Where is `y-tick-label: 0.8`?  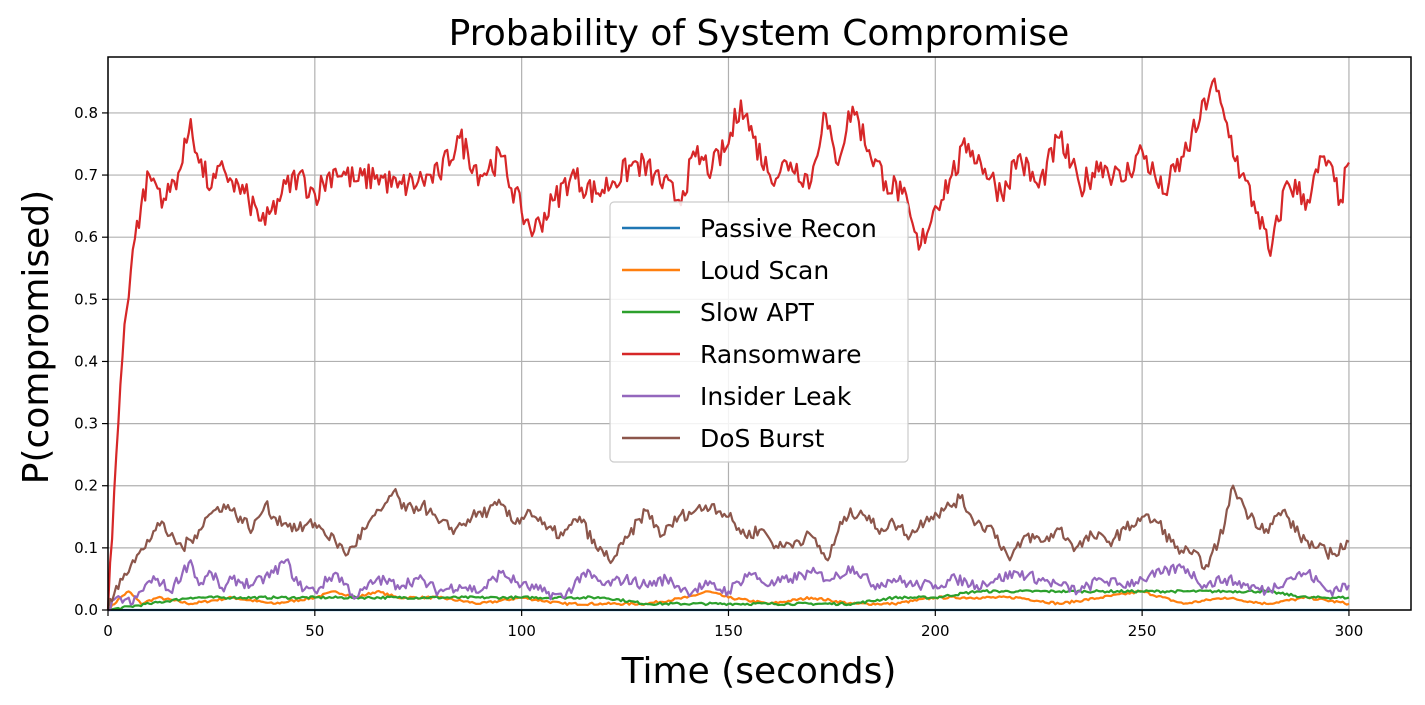 y-tick-label: 0.8 is located at coordinates (86, 113).